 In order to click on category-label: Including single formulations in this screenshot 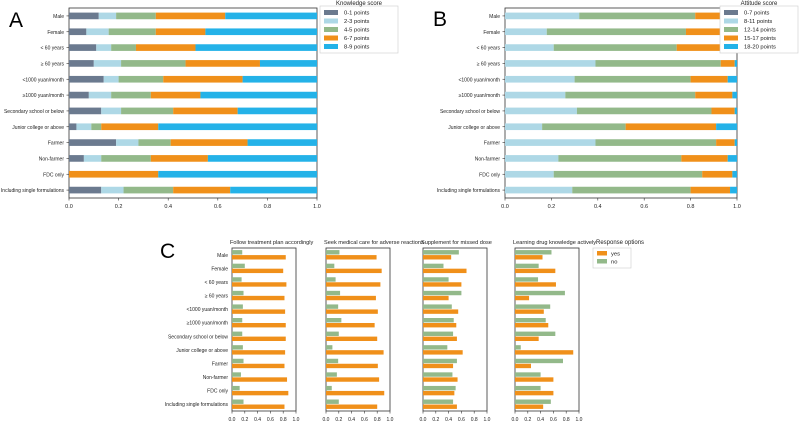, I will do `click(33, 191)`.